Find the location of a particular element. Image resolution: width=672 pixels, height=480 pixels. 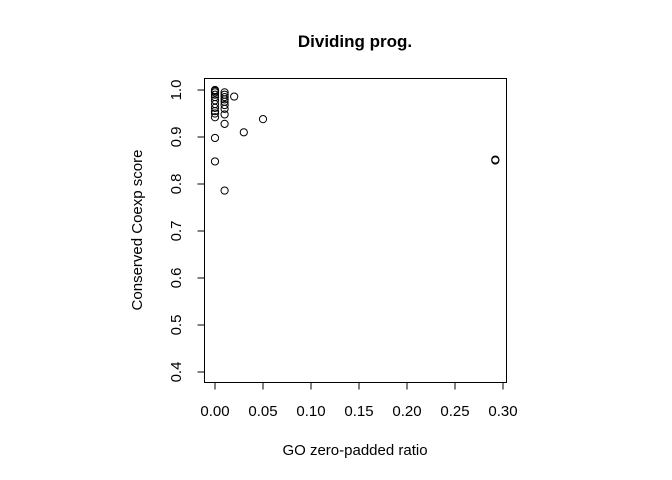

y-axis-label: Conserved Coexp score is located at coordinates (137, 230).